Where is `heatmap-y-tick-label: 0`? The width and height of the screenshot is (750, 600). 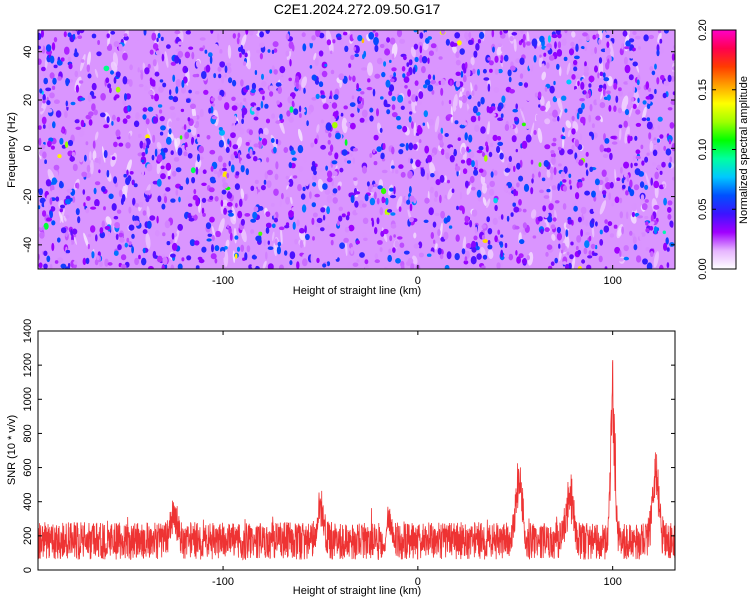
heatmap-y-tick-label: 0 is located at coordinates (28, 148).